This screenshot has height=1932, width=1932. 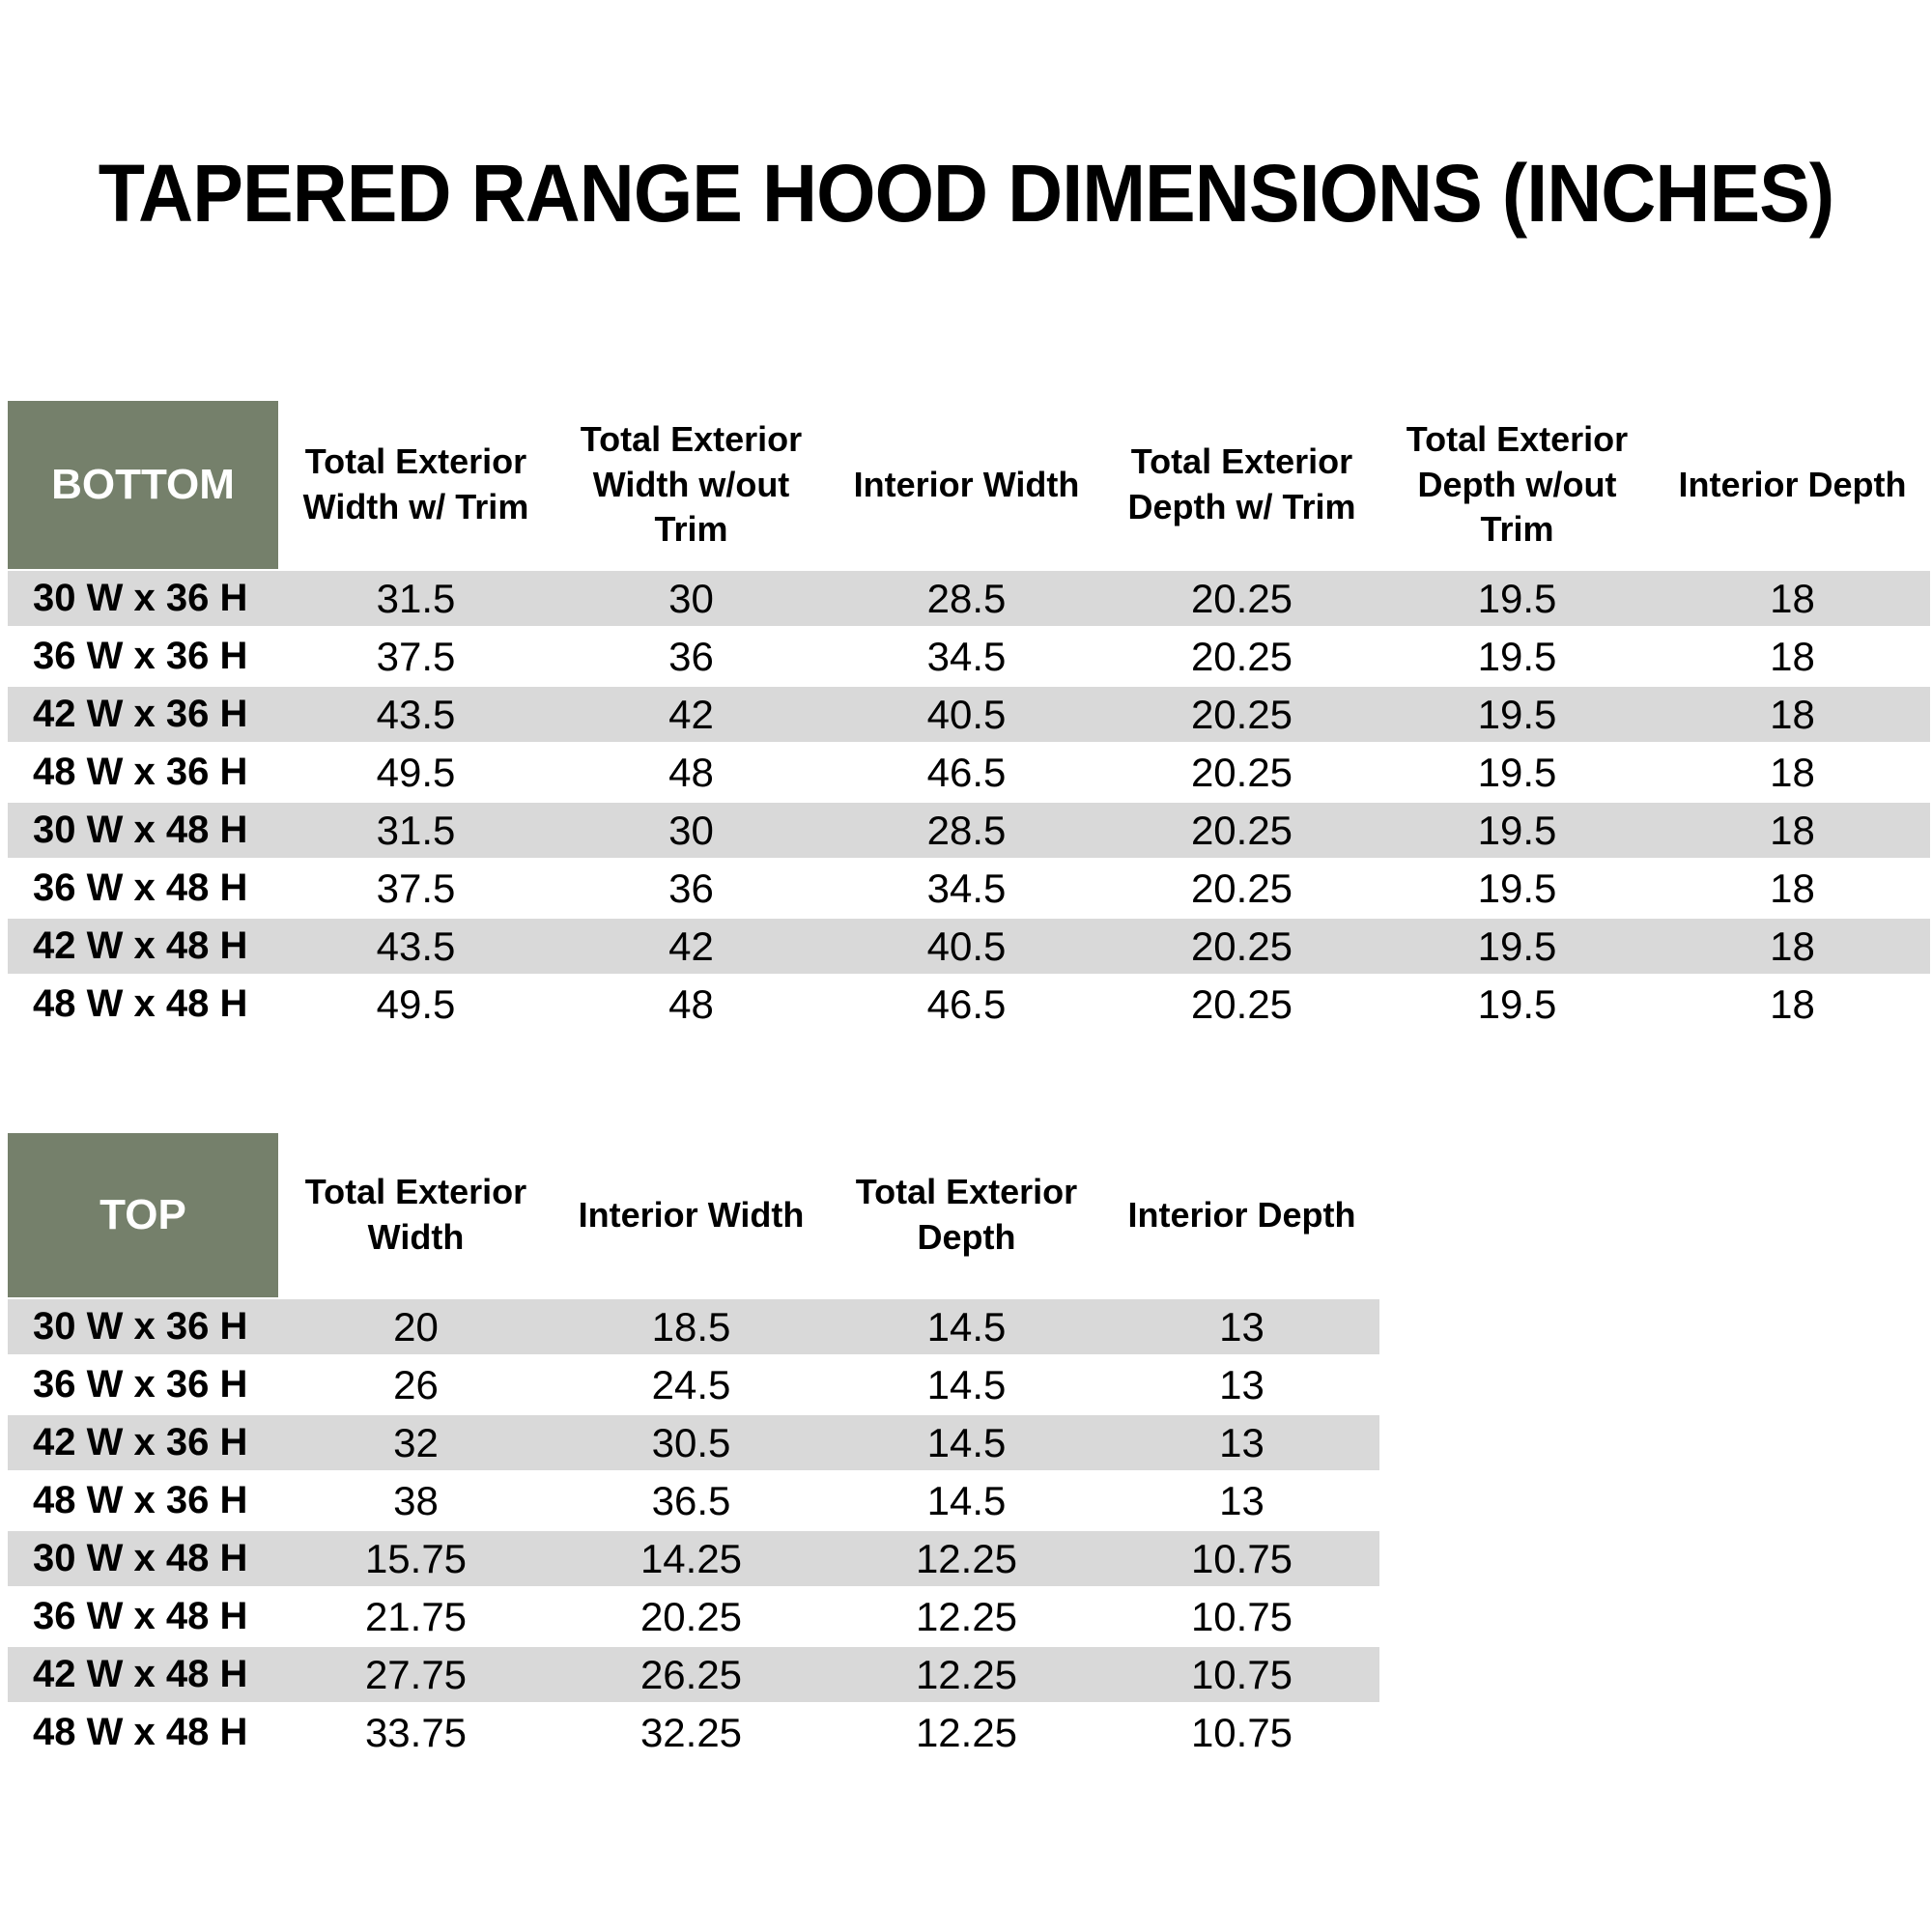 What do you see at coordinates (416, 1003) in the screenshot?
I see `value-cell: 49.5` at bounding box center [416, 1003].